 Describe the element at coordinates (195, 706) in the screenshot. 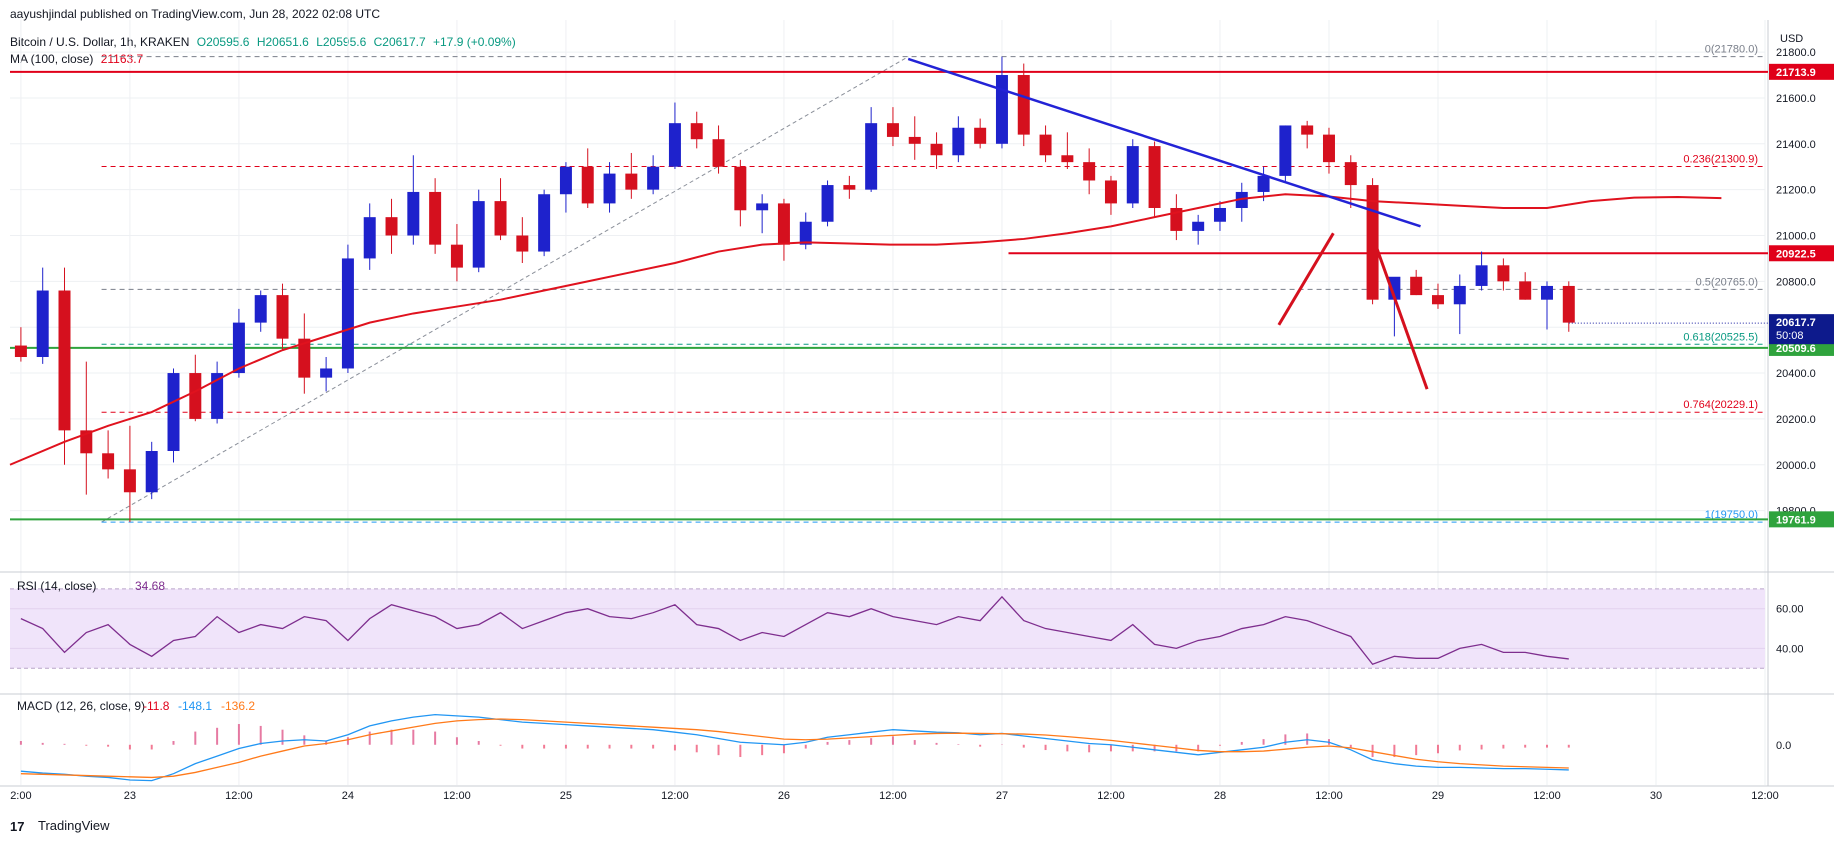

I see `macd-value: -148.1` at that location.